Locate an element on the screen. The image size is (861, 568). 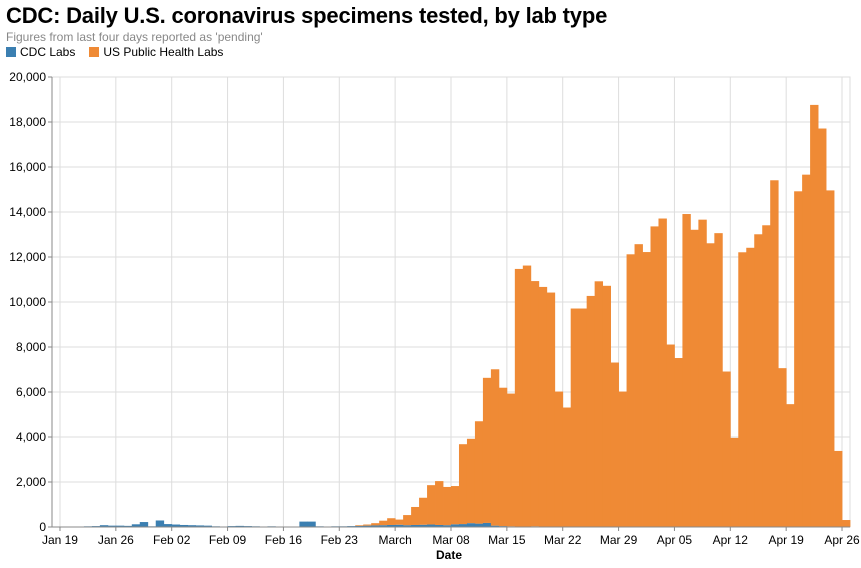
x-tick-label: Feb 16 is located at coordinates (284, 540).